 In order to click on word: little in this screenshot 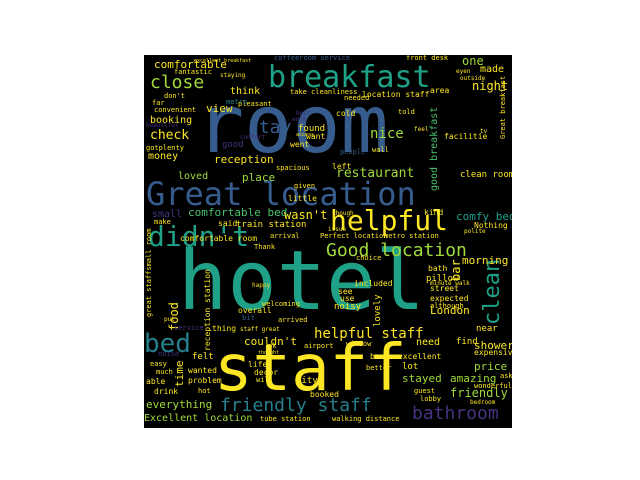, I will do `click(302, 198)`.